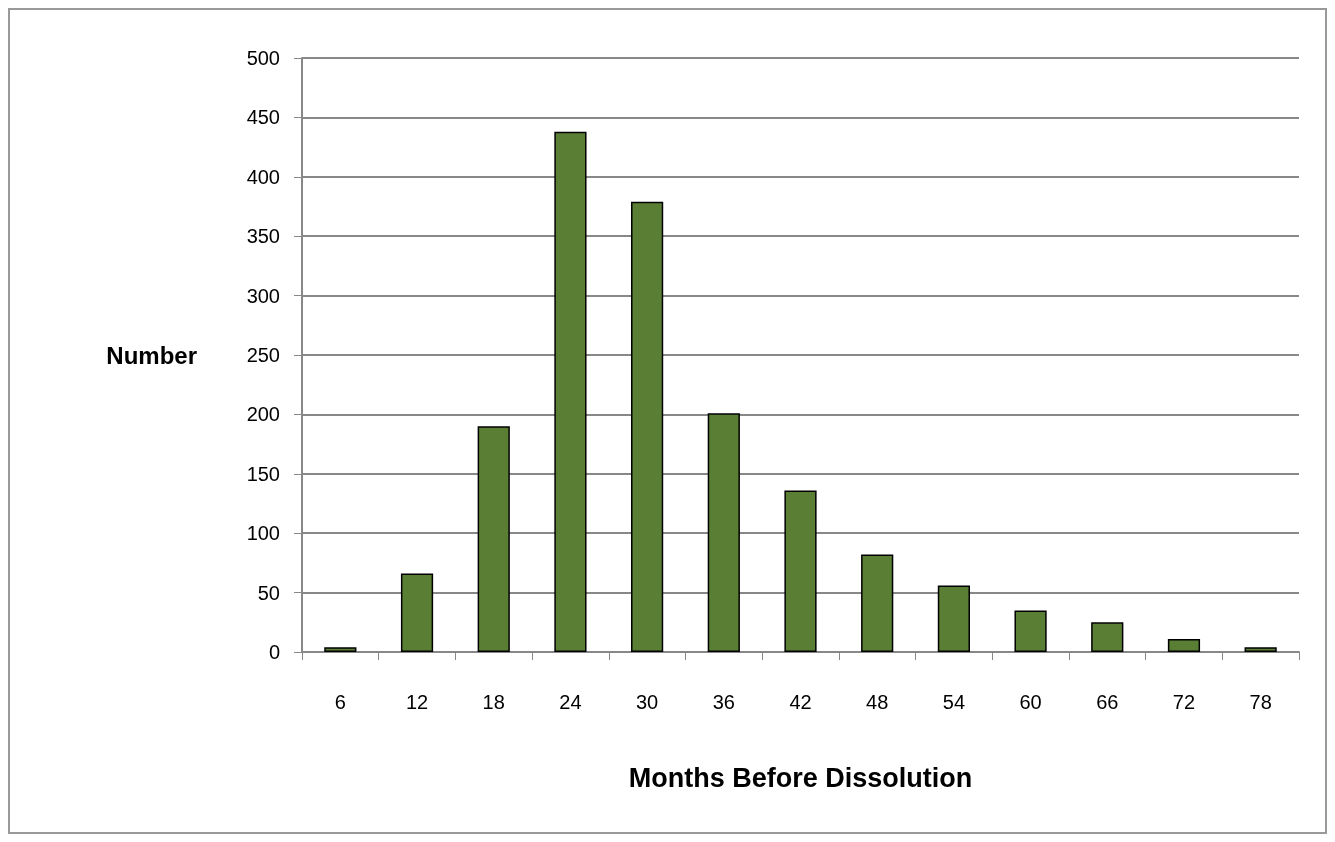 This screenshot has height=842, width=1335. I want to click on y-tick-label: 500, so click(263, 58).